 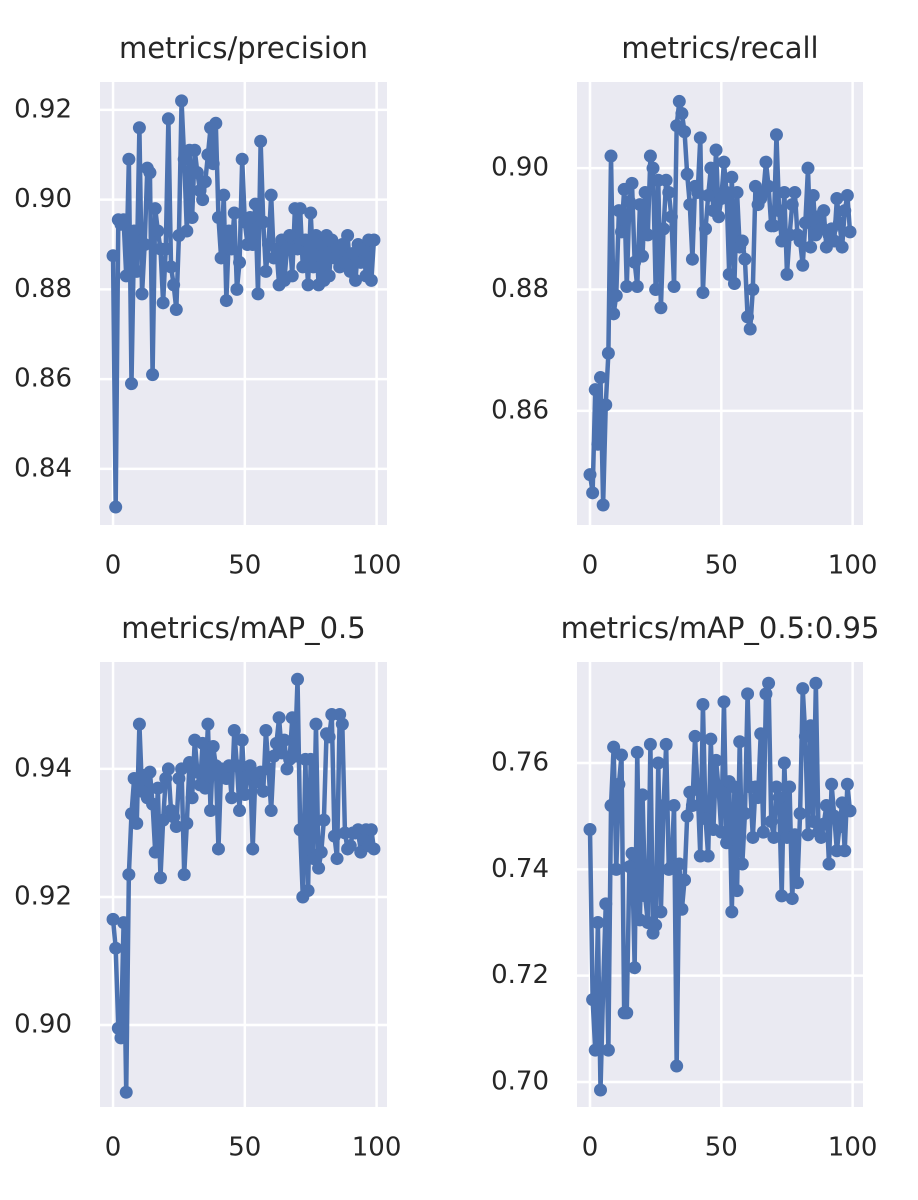 What do you see at coordinates (377, 566) in the screenshot?
I see `x-tick-label: 100` at bounding box center [377, 566].